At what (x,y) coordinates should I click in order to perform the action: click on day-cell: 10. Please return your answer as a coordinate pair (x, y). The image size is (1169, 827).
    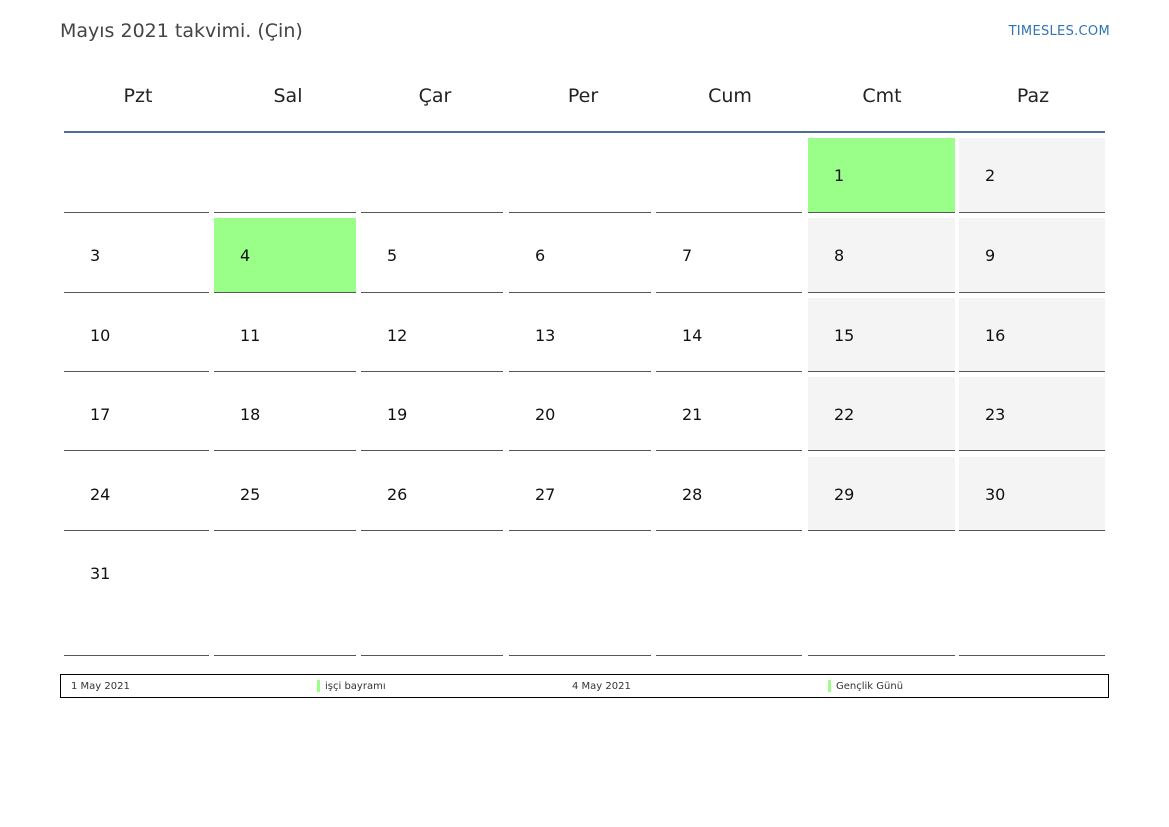
    Looking at the image, I should click on (136, 335).